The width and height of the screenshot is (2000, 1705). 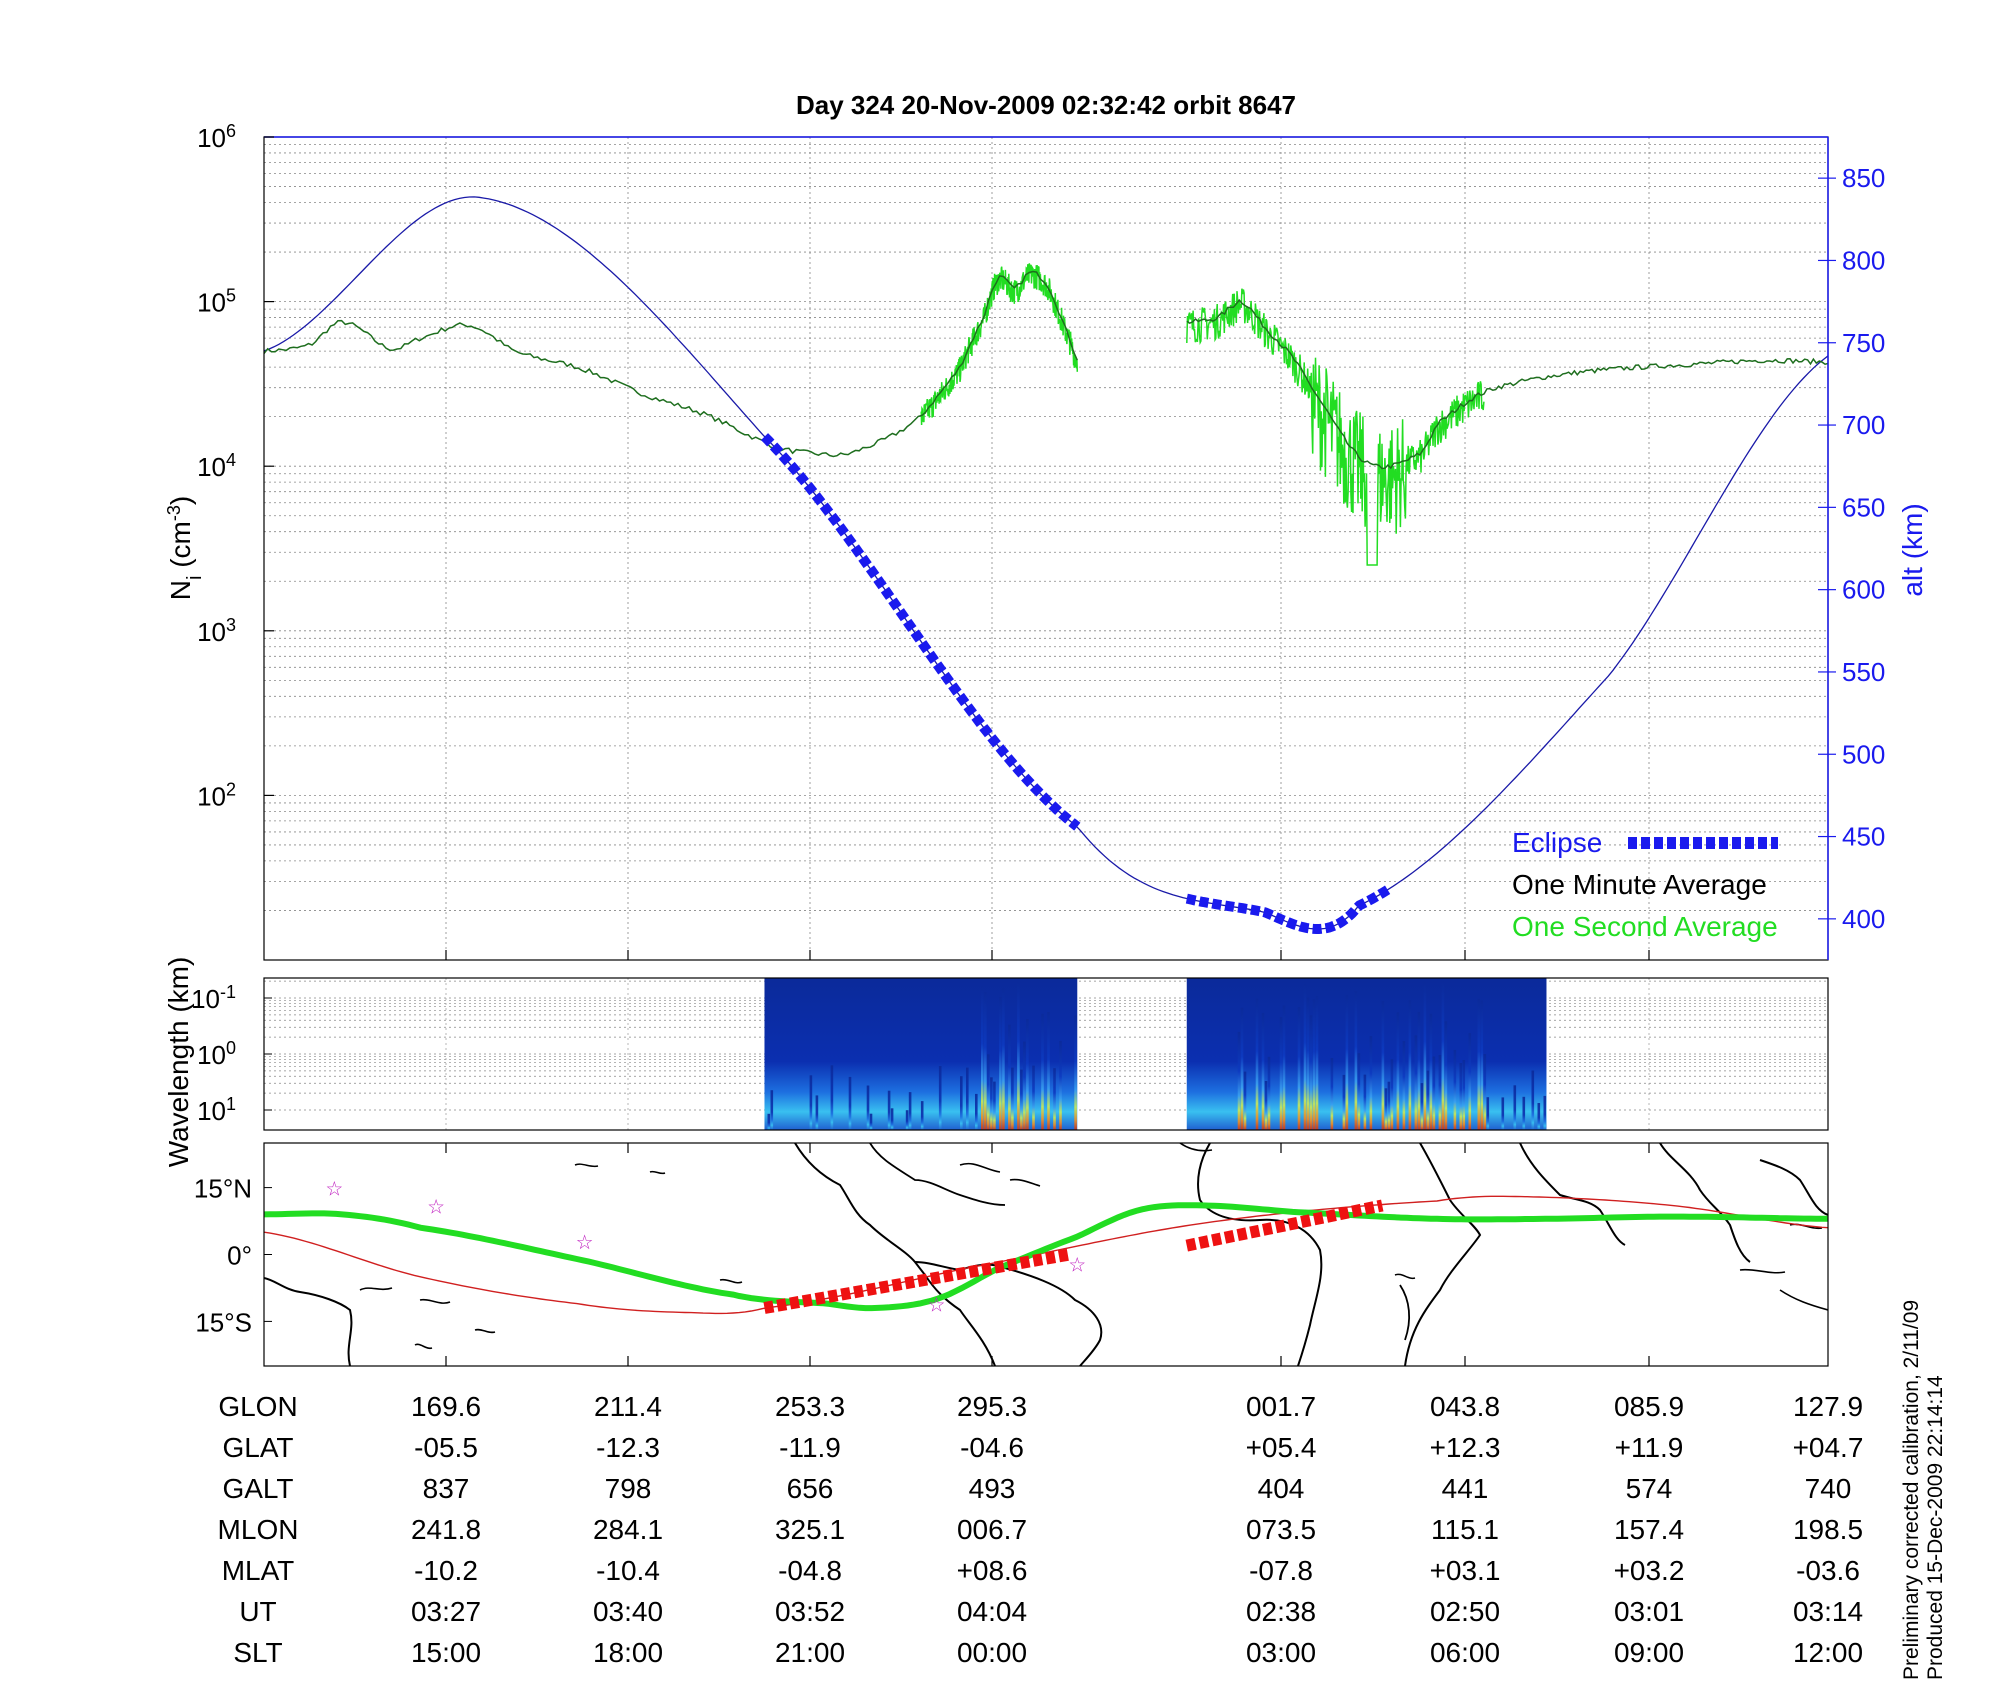 I want to click on y2-tick-label: 800, so click(x=1863, y=260).